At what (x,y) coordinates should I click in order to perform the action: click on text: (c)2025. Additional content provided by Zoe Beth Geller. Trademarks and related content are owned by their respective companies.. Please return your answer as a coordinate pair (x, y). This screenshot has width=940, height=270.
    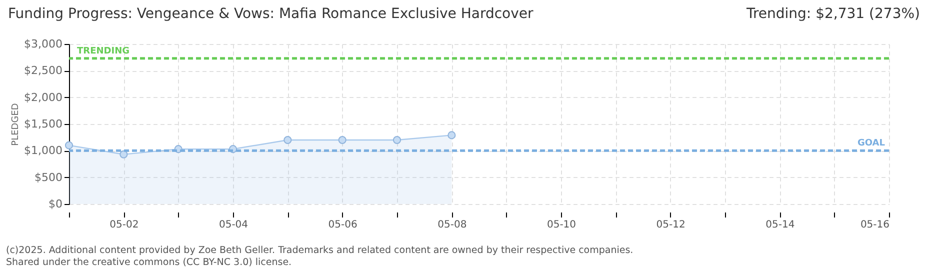
    Looking at the image, I should click on (320, 251).